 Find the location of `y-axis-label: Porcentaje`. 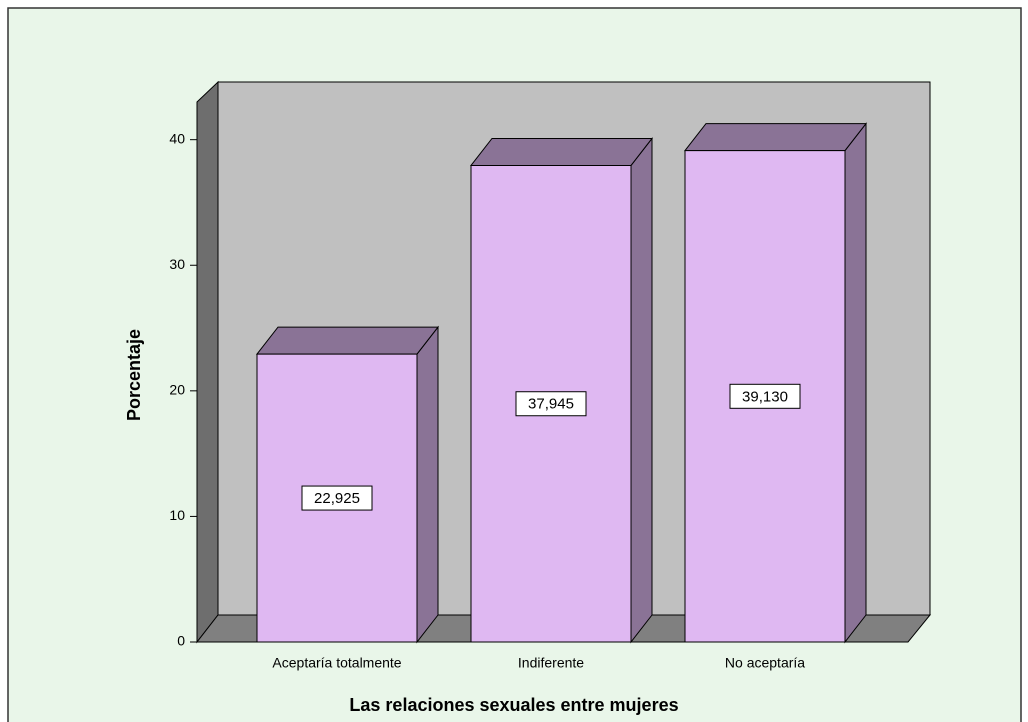

y-axis-label: Porcentaje is located at coordinates (134, 375).